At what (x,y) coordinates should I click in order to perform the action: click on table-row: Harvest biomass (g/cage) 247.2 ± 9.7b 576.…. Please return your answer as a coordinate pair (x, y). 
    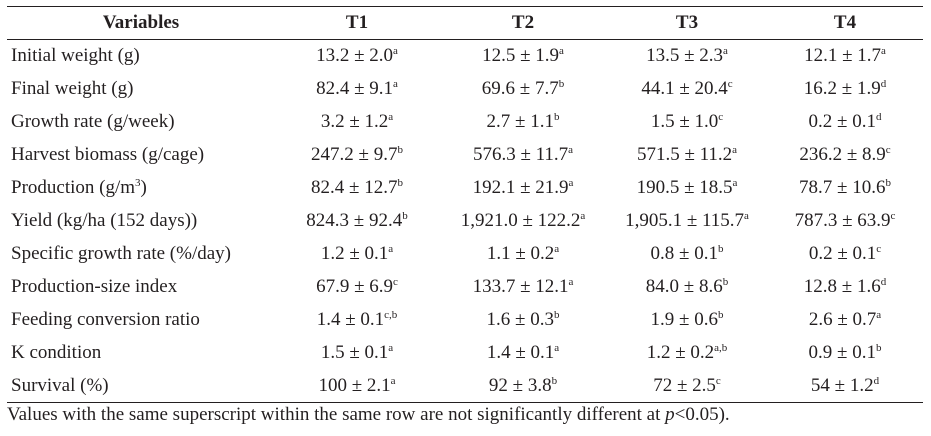
    Looking at the image, I should click on (465, 155).